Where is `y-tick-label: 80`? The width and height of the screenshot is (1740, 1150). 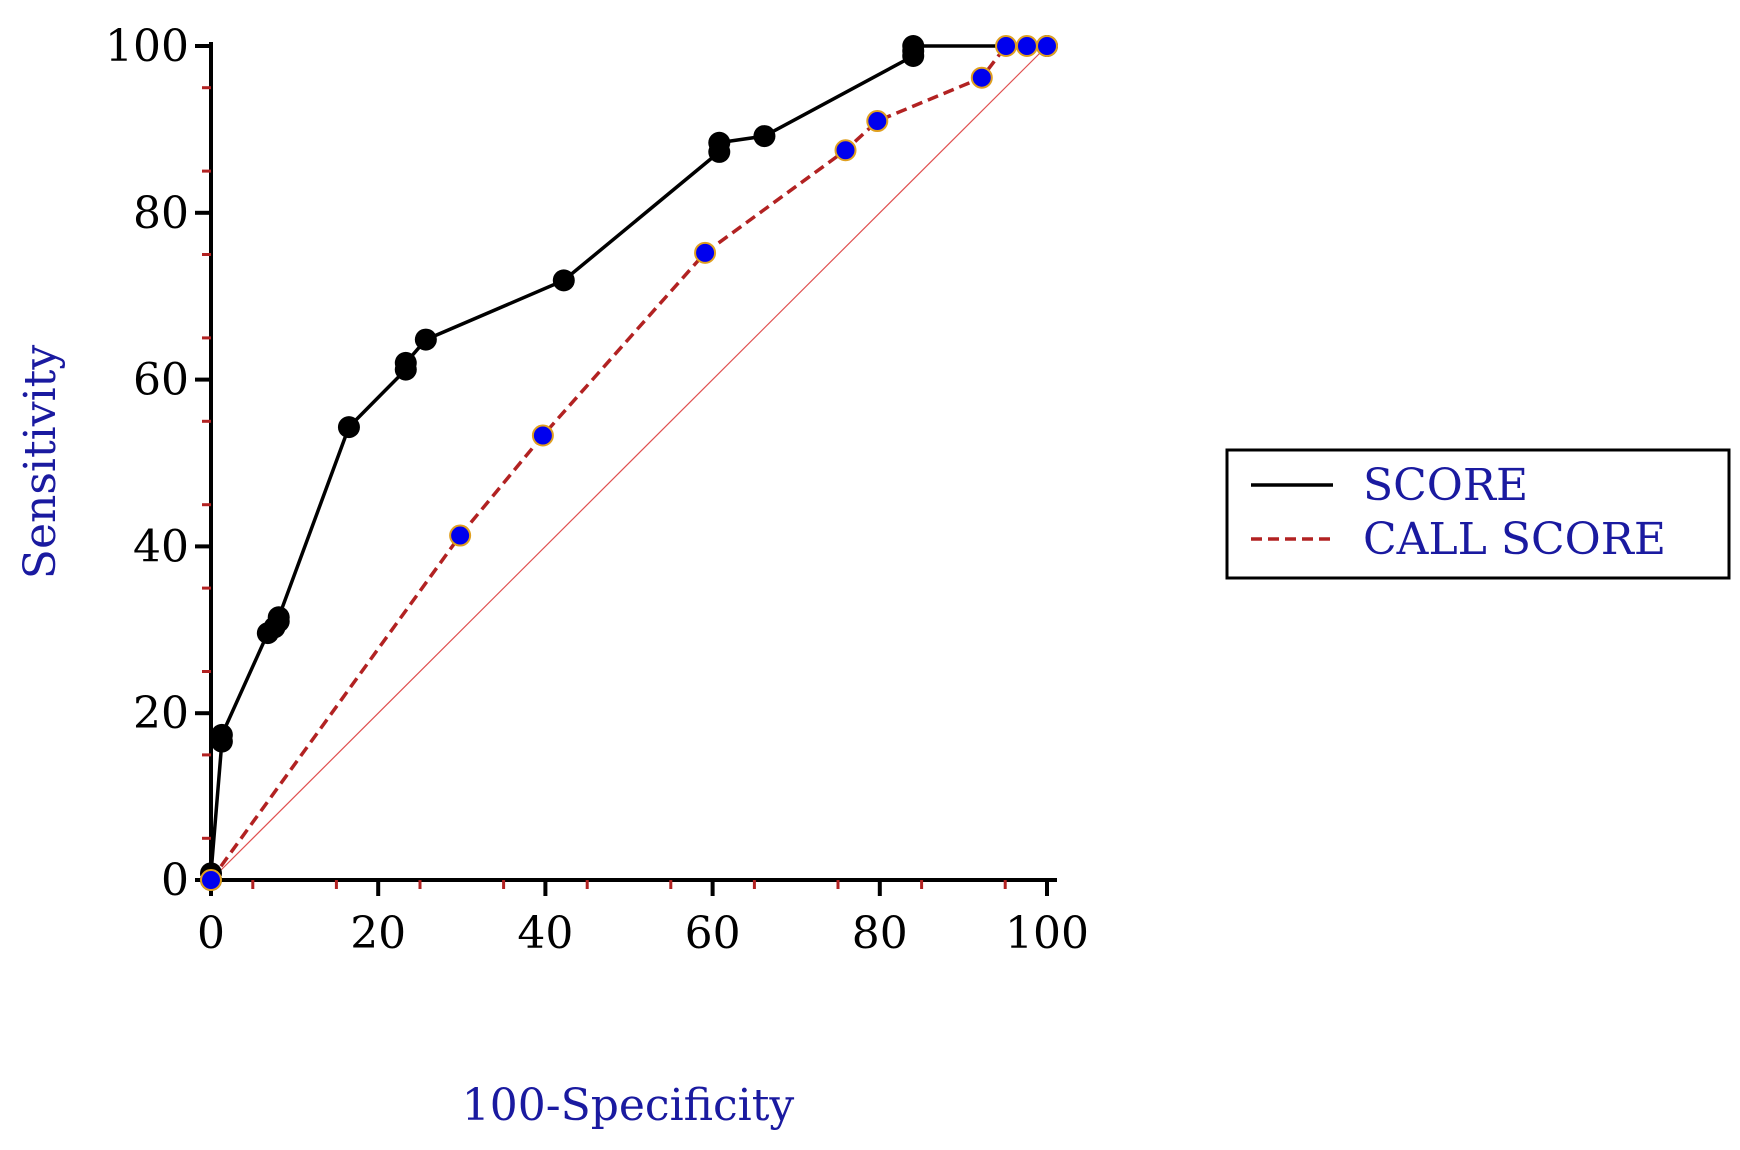 y-tick-label: 80 is located at coordinates (161, 213).